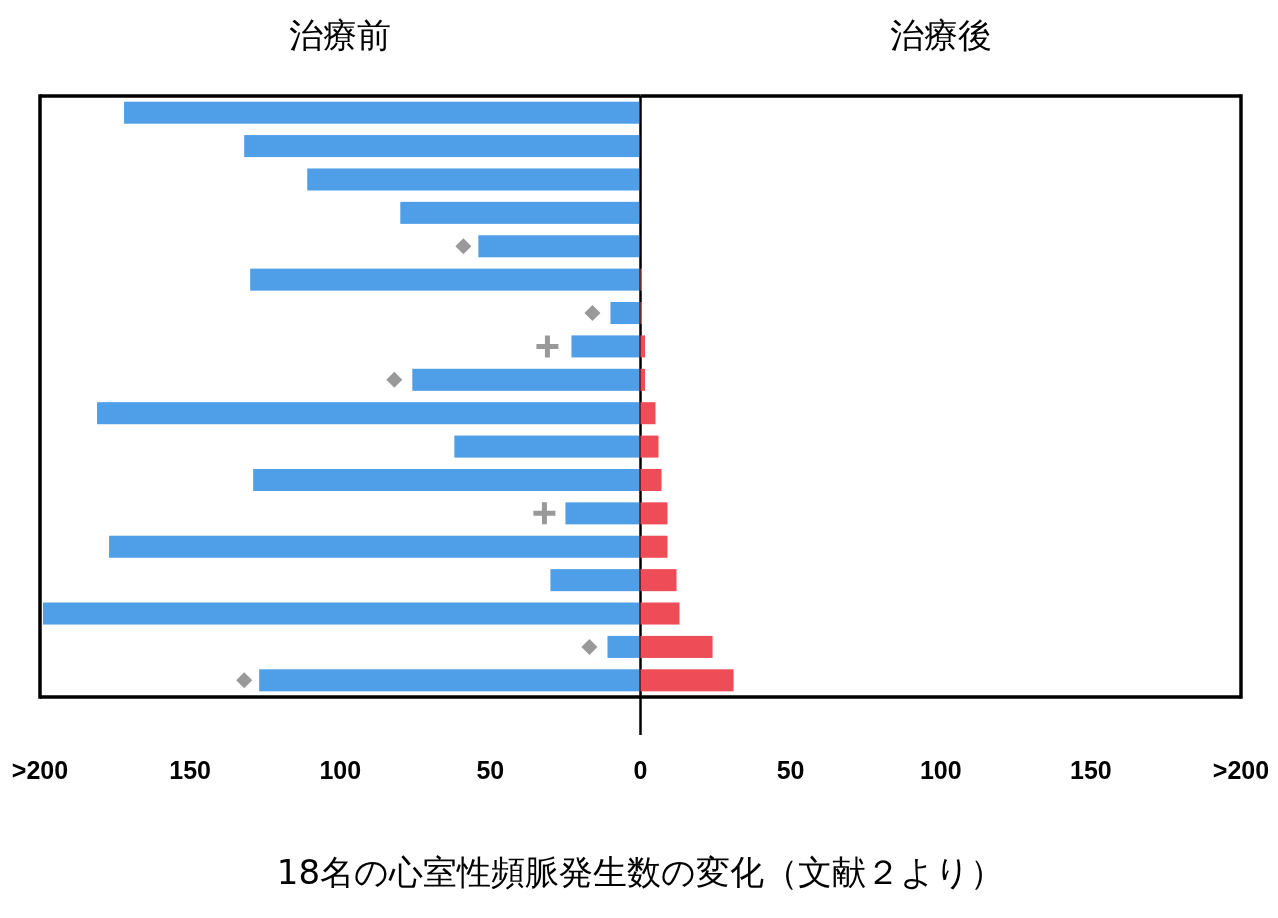 This screenshot has height=918, width=1278. I want to click on text: 18名の心室性頻脈発生数の変化（文献２より）, so click(640, 872).